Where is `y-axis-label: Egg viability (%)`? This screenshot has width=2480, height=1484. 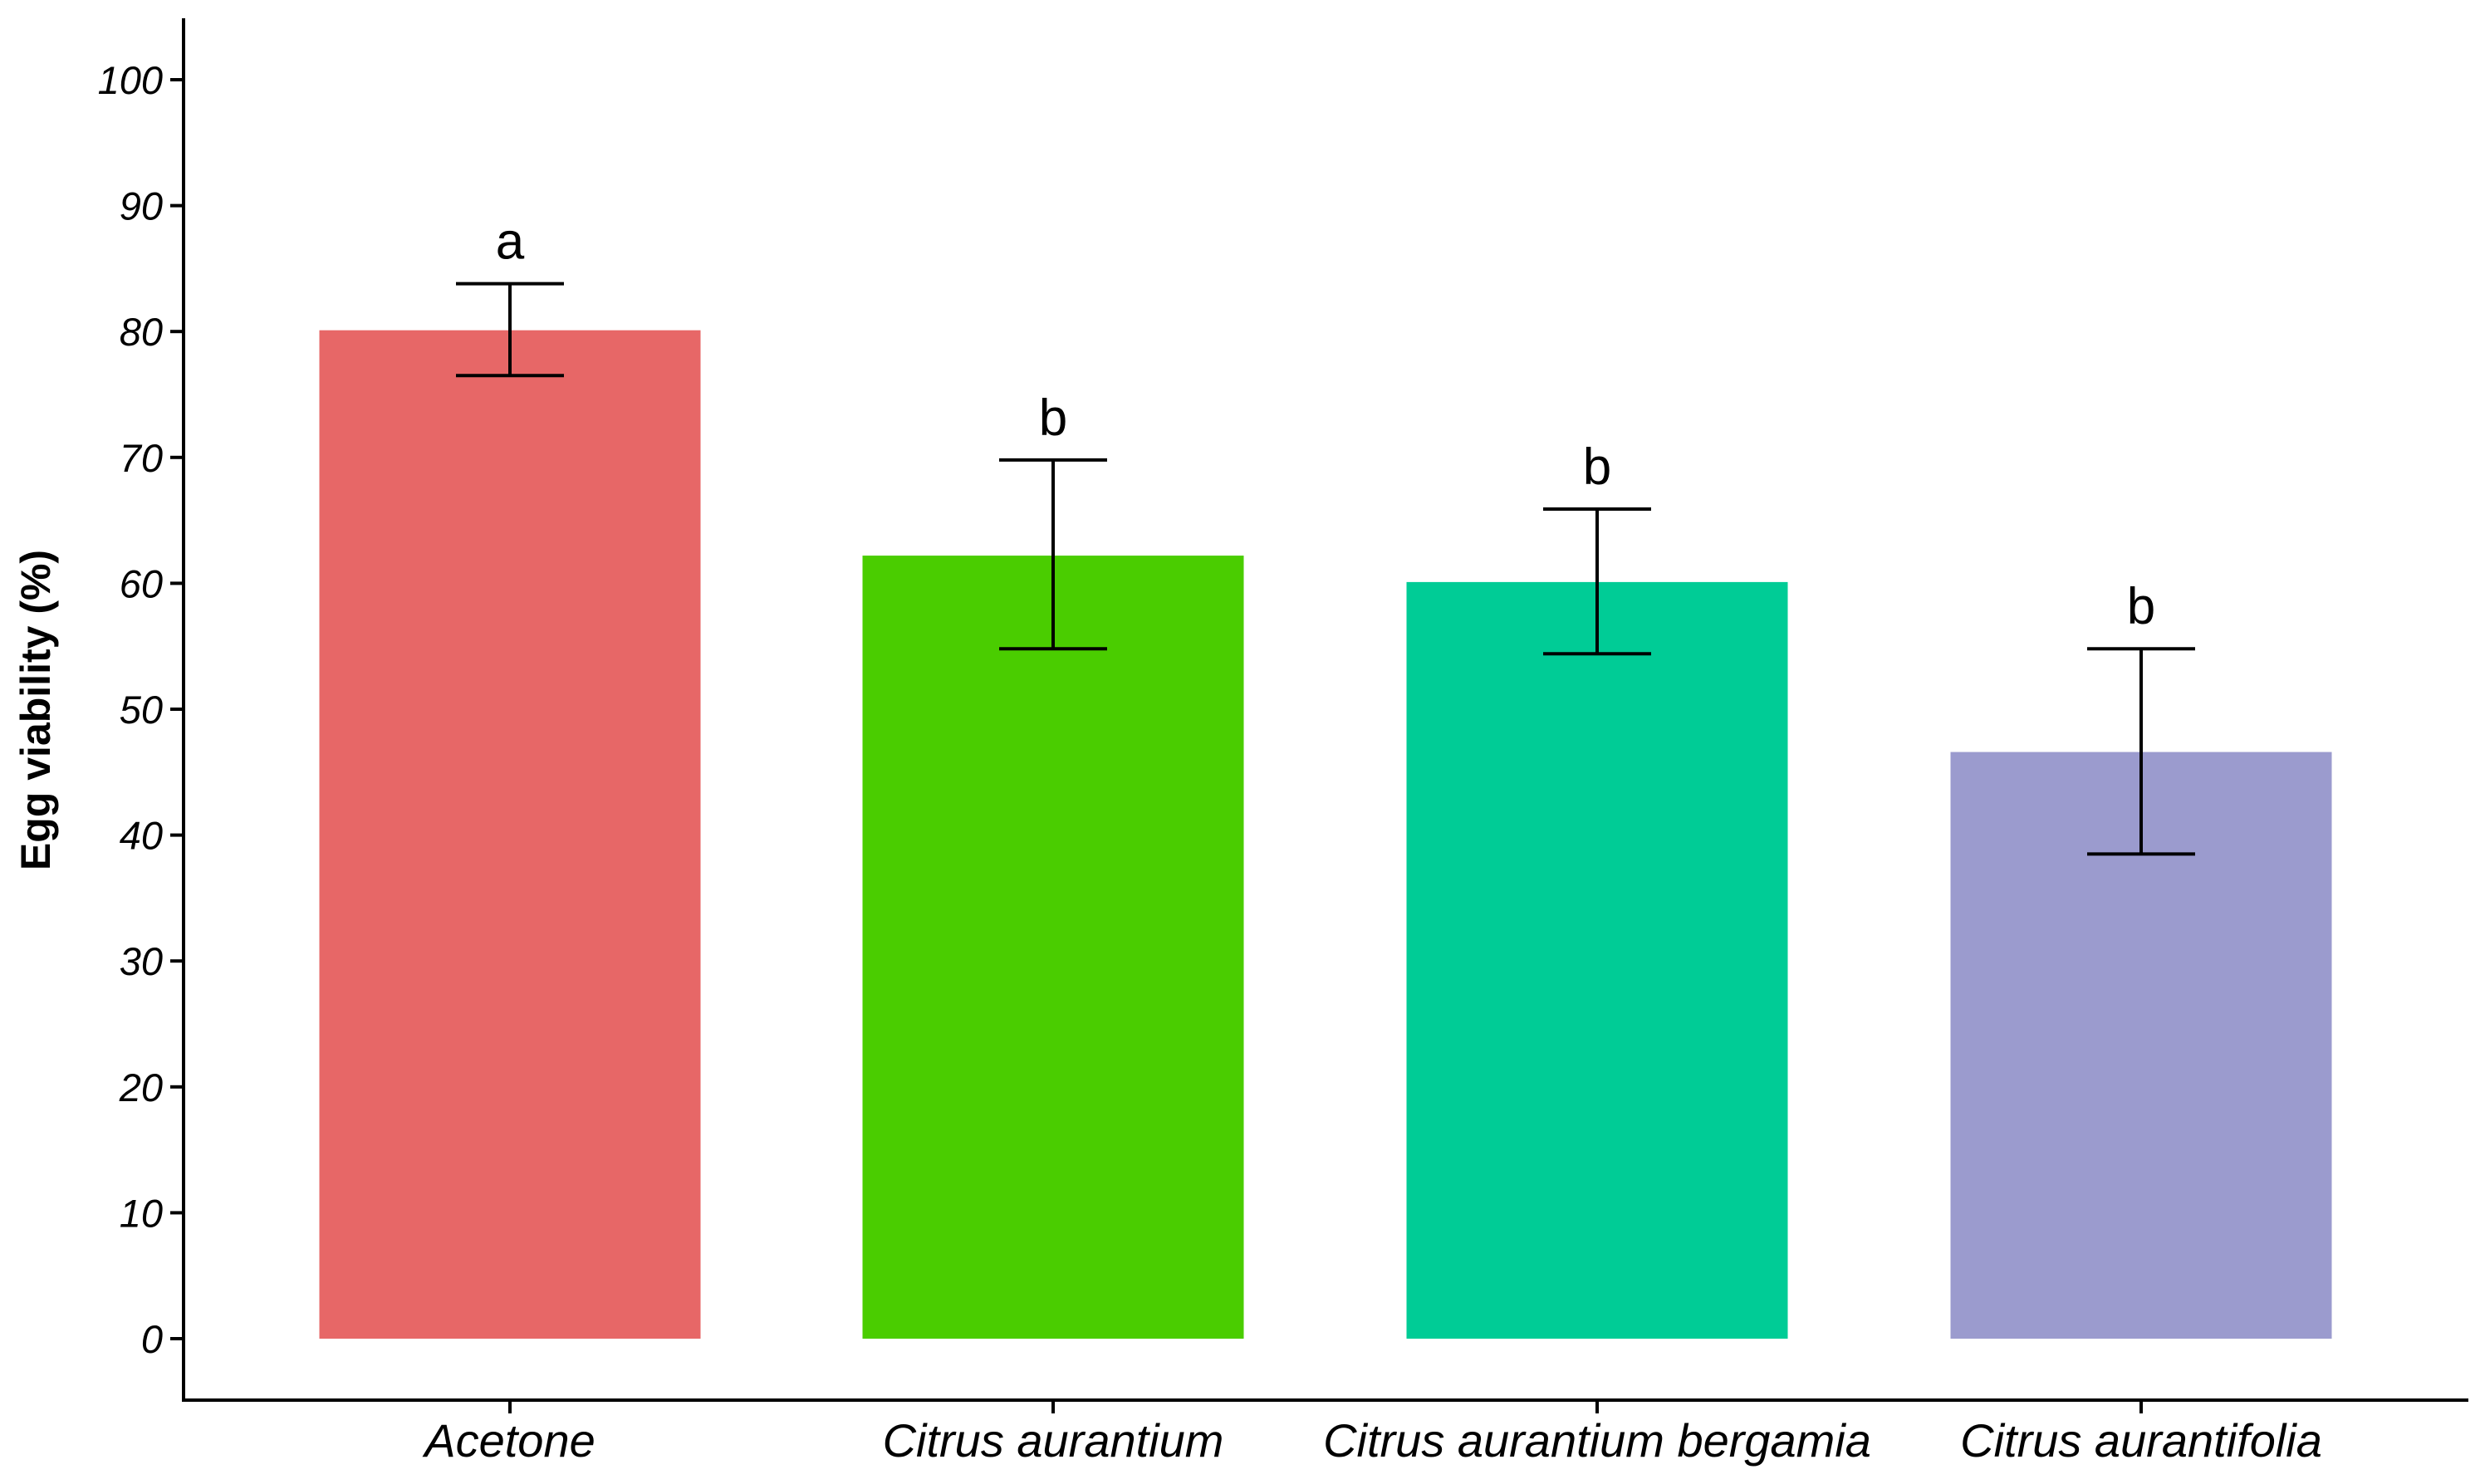 y-axis-label: Egg viability (%) is located at coordinates (35, 710).